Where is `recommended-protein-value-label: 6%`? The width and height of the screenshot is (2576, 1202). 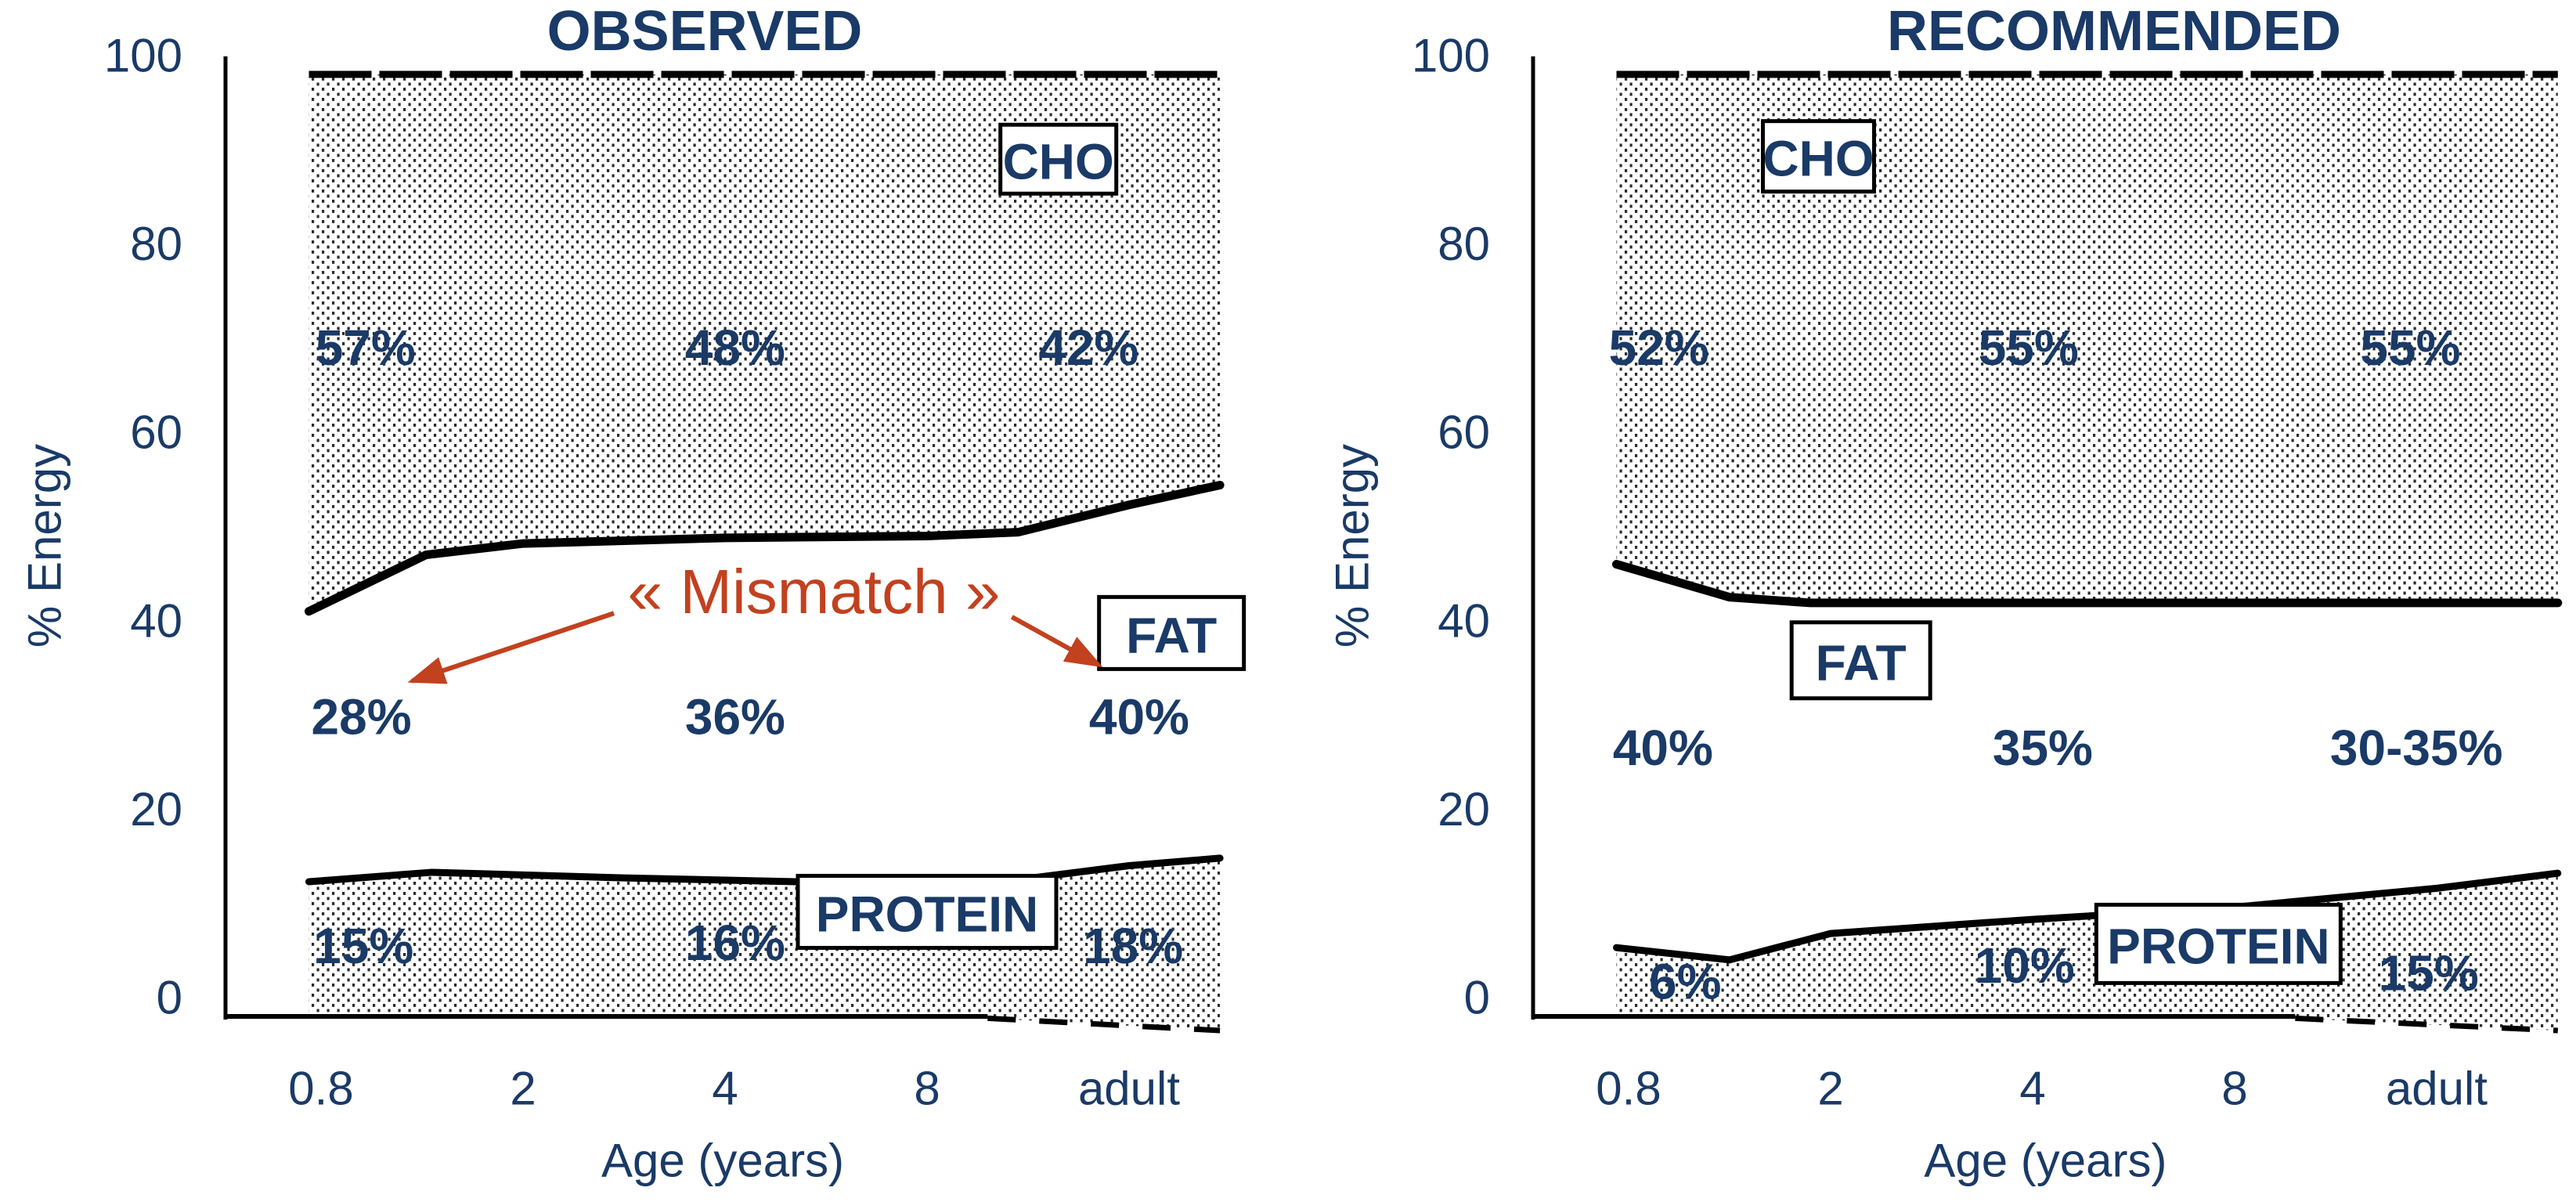
recommended-protein-value-label: 6% is located at coordinates (1685, 981).